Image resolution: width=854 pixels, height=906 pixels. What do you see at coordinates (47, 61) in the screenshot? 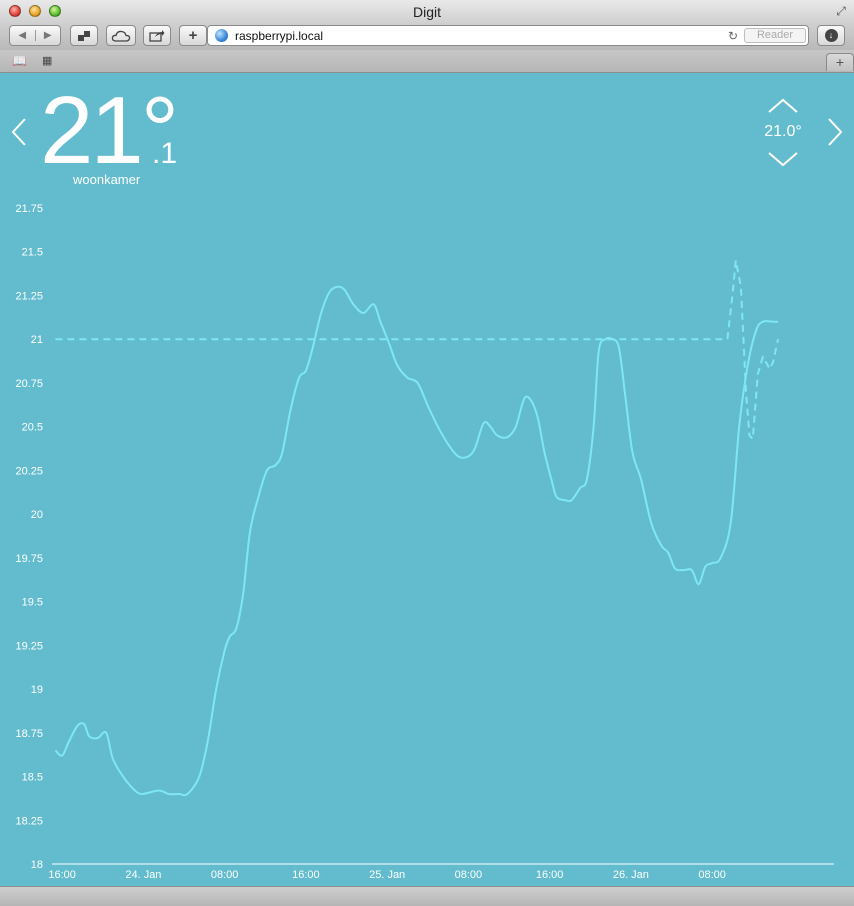
I see `top-sites-grid-icon: ▦` at bounding box center [47, 61].